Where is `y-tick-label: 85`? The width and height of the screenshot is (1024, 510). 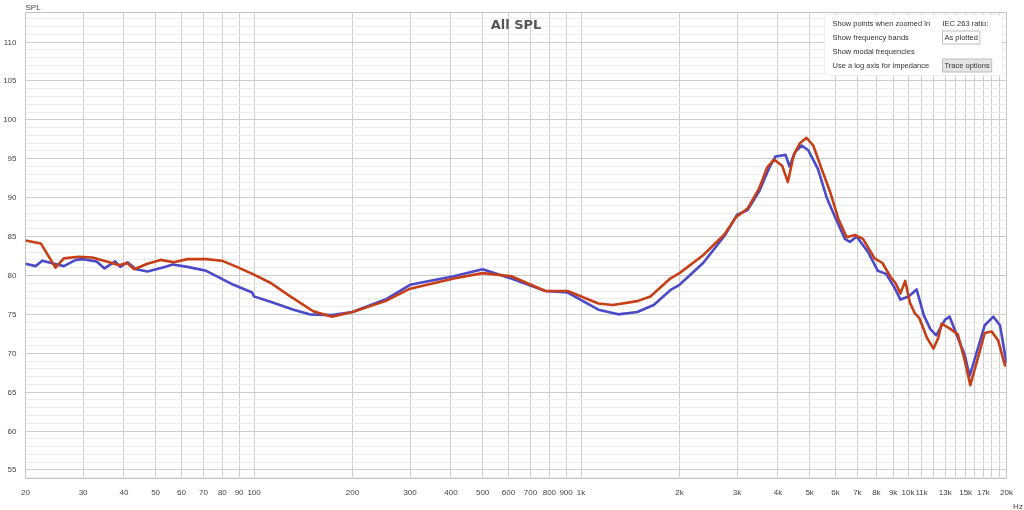
y-tick-label: 85 is located at coordinates (12, 237).